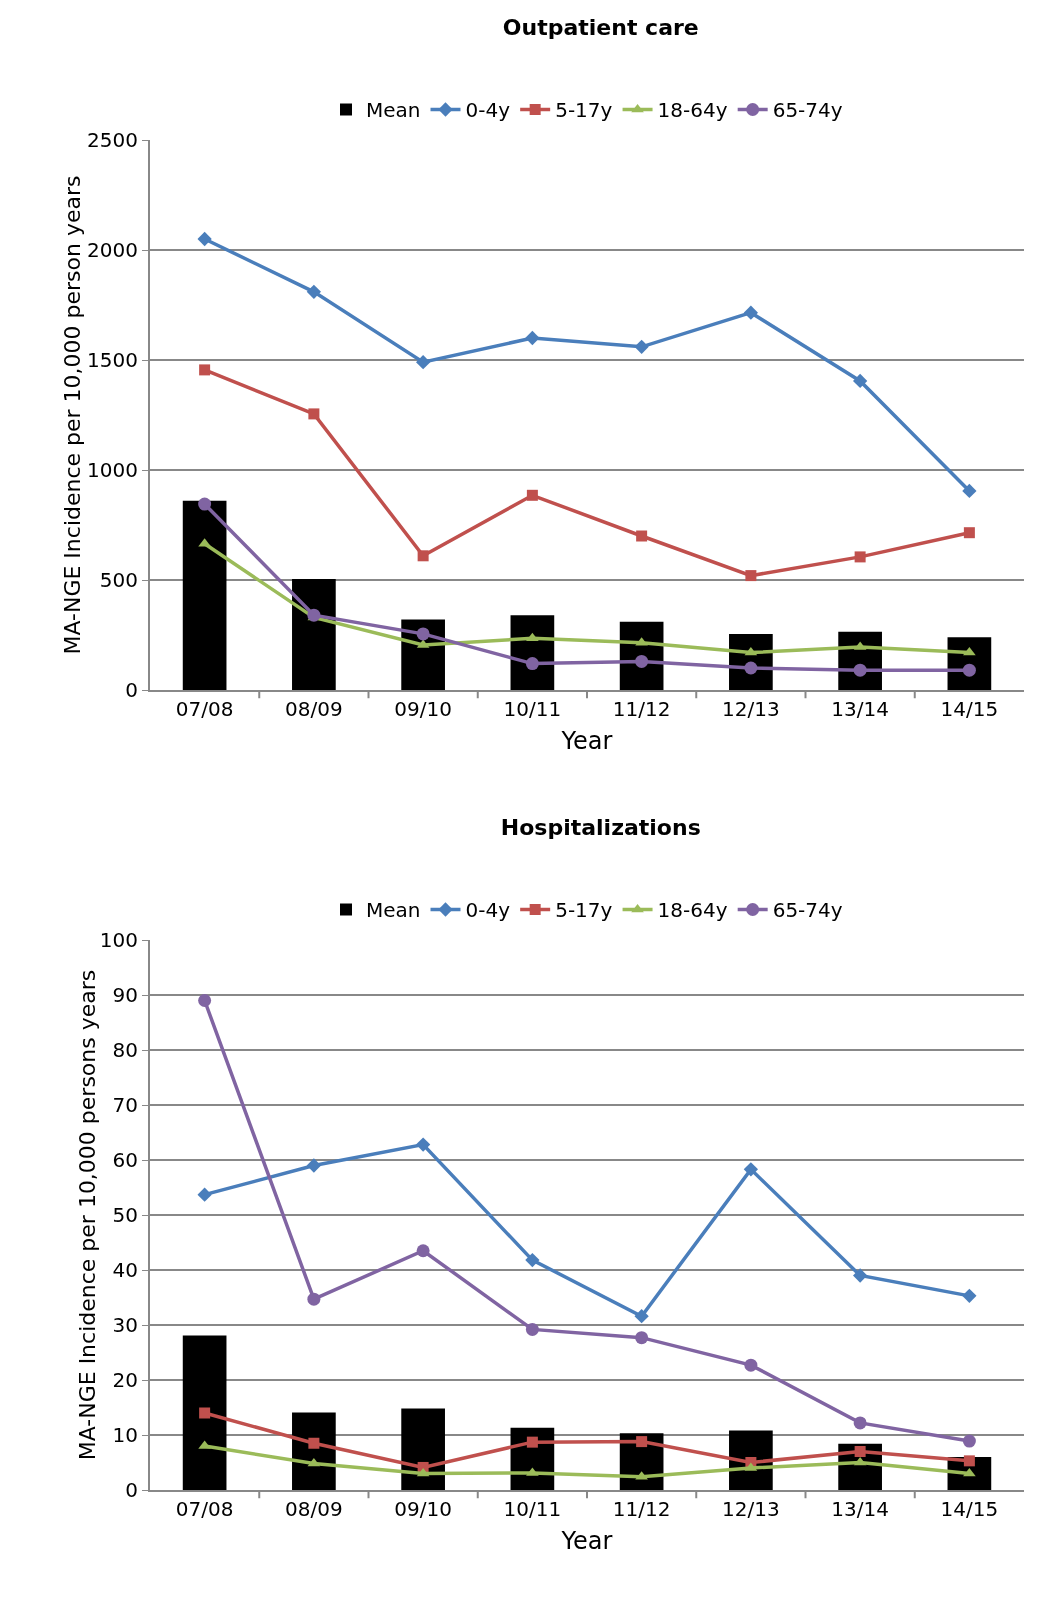 The height and width of the screenshot is (1606, 1054). What do you see at coordinates (600, 828) in the screenshot?
I see `chart-title: Hospitalizations` at bounding box center [600, 828].